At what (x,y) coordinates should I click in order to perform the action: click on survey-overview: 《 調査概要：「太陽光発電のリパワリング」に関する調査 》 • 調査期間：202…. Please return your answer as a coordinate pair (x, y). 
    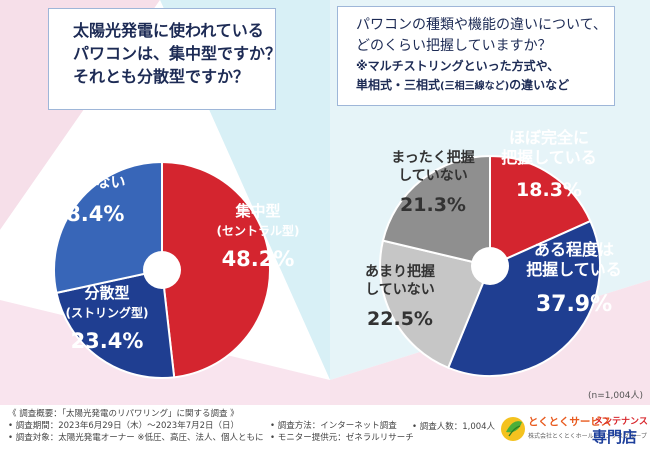
    Looking at the image, I should click on (136, 426).